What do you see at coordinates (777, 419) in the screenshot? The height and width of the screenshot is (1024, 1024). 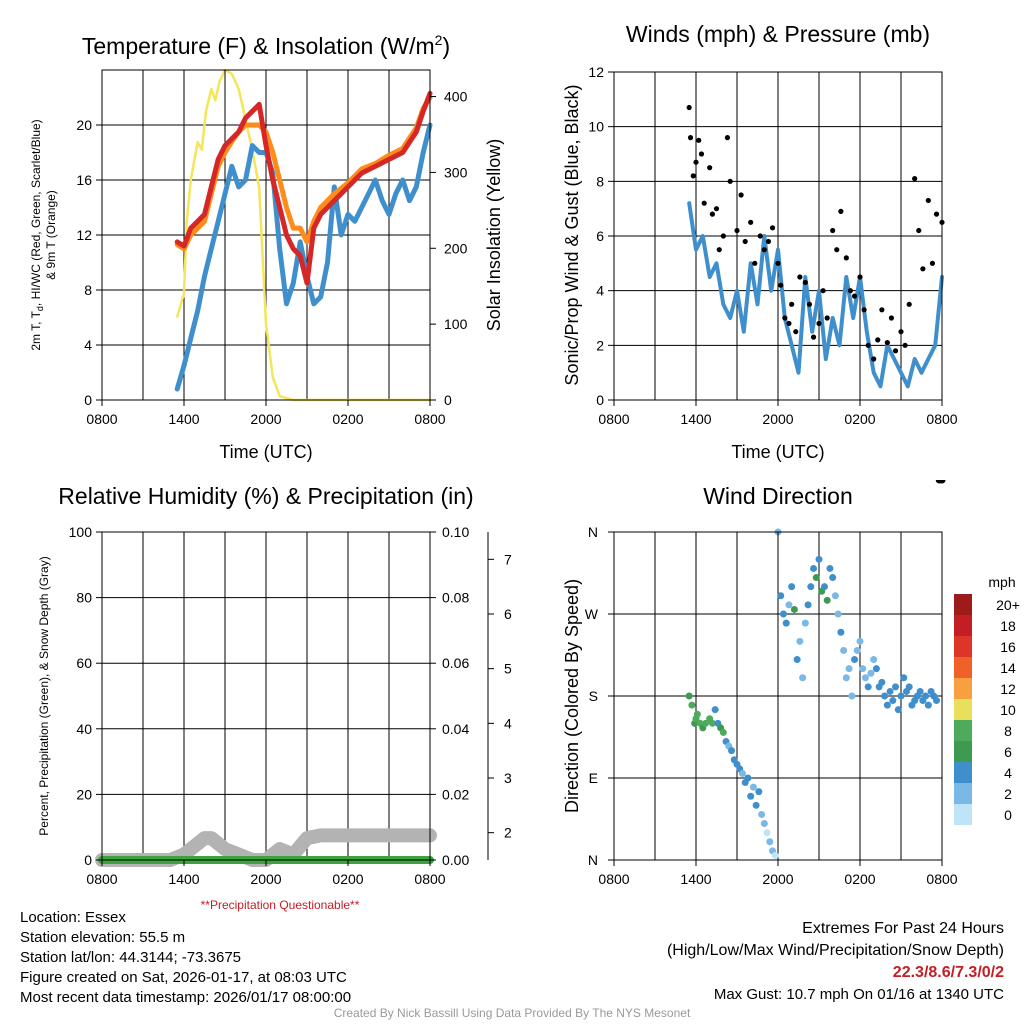 I see `x-tick-label: 2000` at bounding box center [777, 419].